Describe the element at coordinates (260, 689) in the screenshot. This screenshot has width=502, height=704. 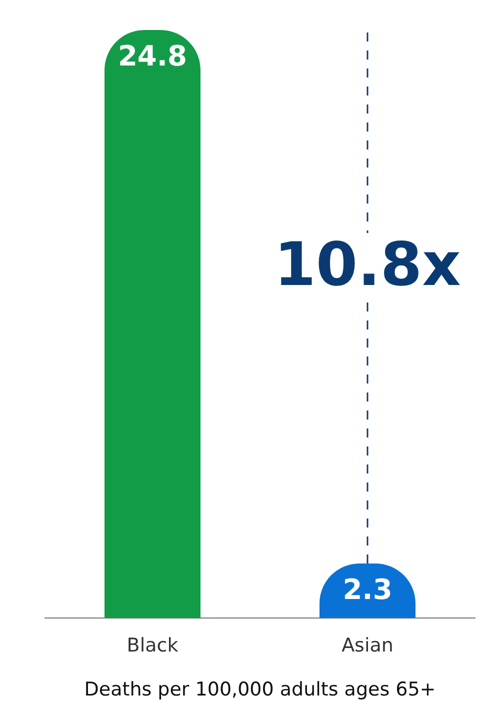
I see `x-axis-title: Deaths per 100,000 adults ages 65+` at that location.